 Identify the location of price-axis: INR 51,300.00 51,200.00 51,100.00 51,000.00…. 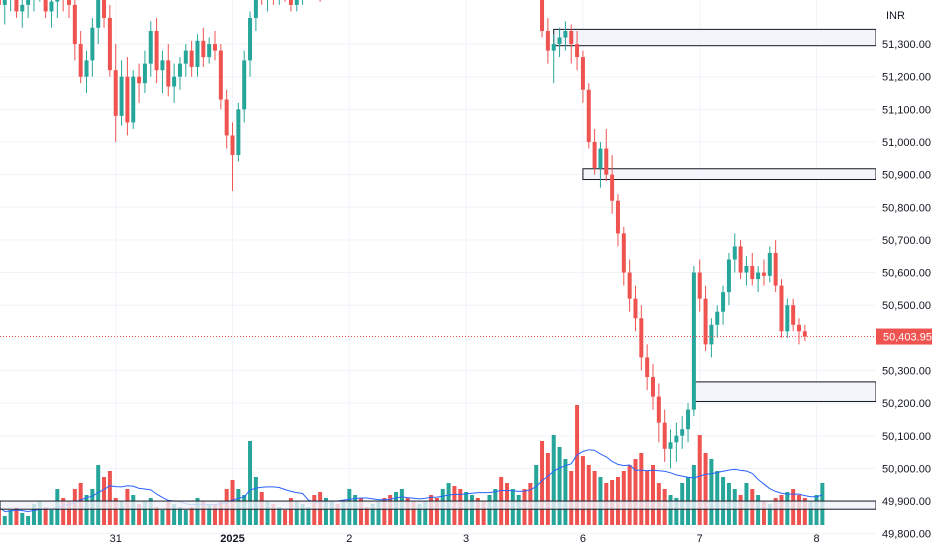
(904, 275).